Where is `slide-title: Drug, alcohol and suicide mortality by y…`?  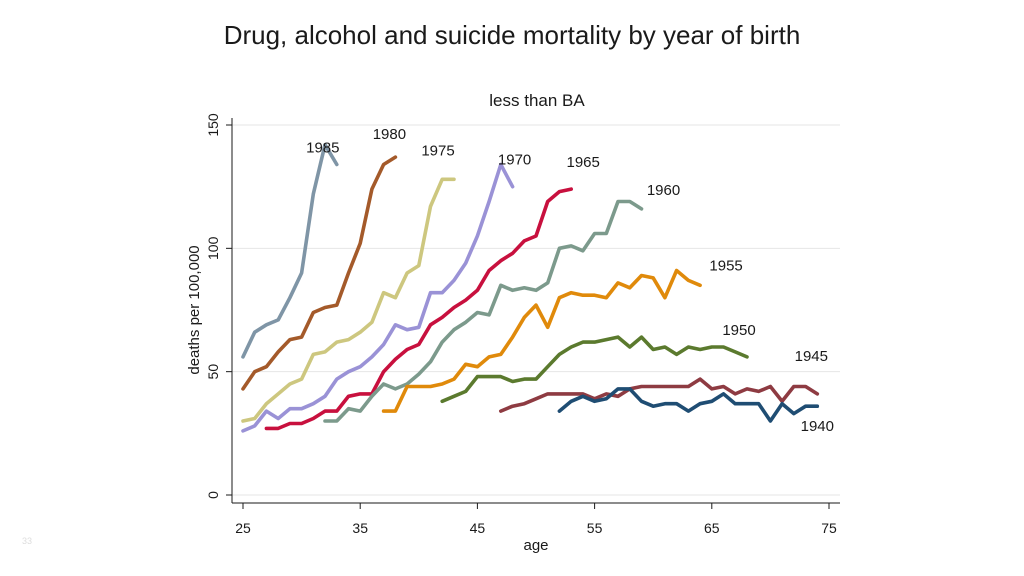 slide-title: Drug, alcohol and suicide mortality by y… is located at coordinates (512, 35).